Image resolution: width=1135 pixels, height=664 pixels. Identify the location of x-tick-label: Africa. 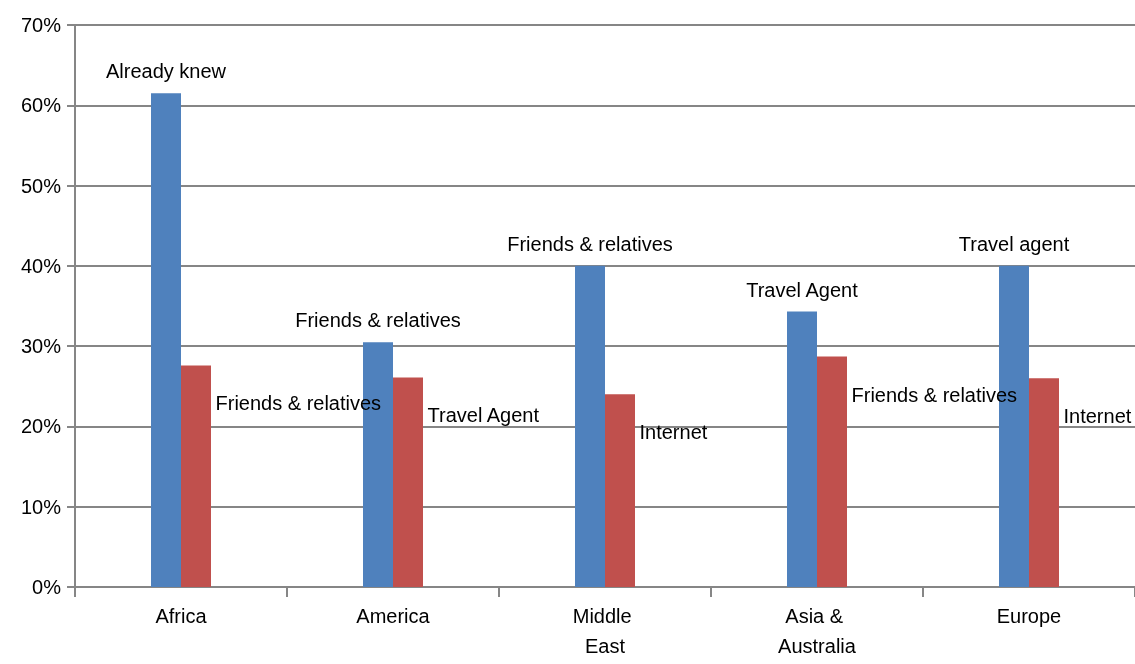
(181, 616).